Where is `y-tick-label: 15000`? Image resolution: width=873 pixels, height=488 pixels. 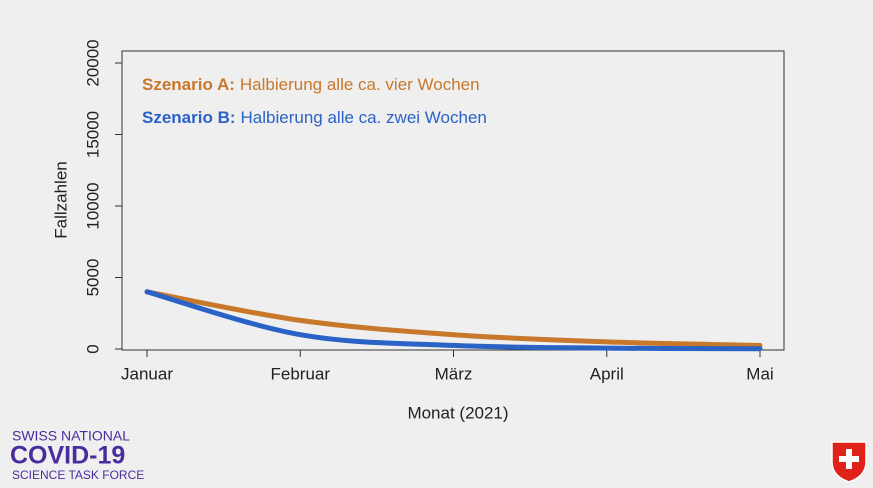 y-tick-label: 15000 is located at coordinates (92, 134).